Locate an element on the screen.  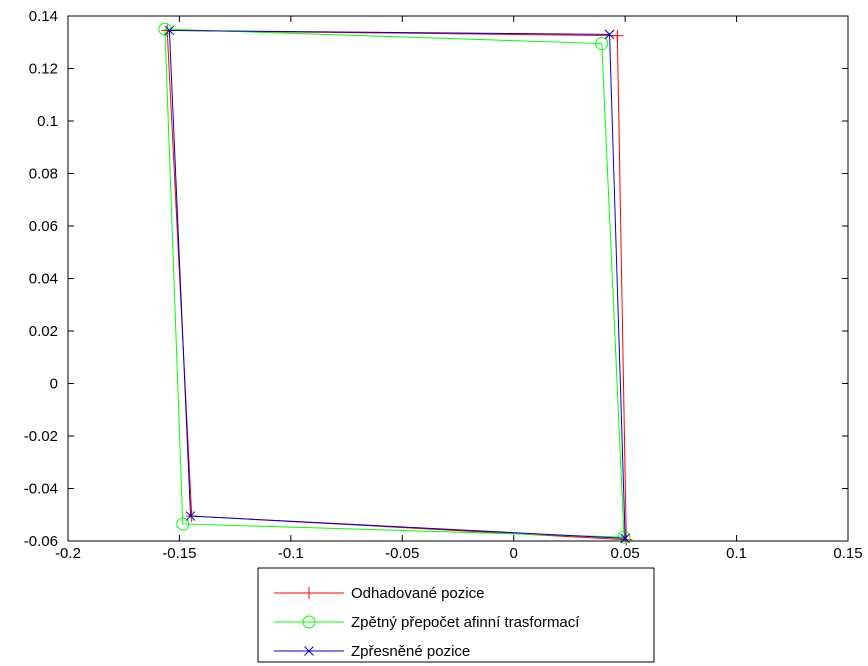
y-tick-label: 0.02 is located at coordinates (43, 331).